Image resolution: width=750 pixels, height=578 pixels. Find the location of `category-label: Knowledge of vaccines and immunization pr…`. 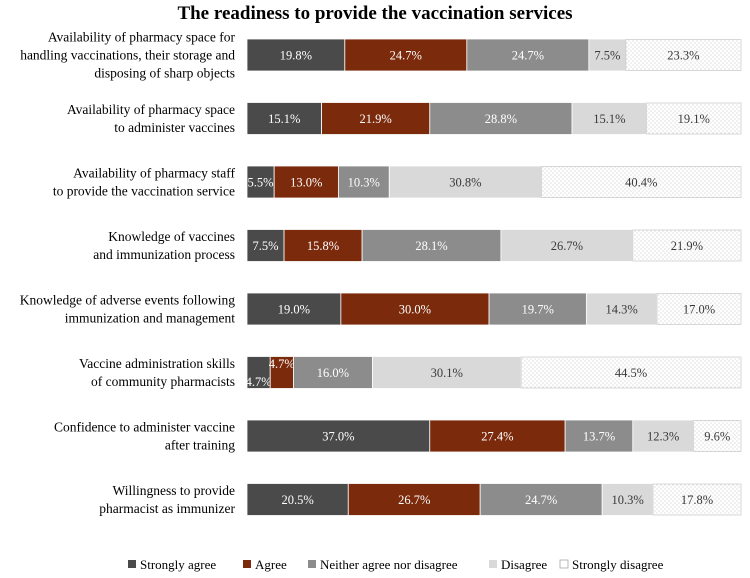

category-label: Knowledge of vaccines and immunization pr… is located at coordinates (164, 245).